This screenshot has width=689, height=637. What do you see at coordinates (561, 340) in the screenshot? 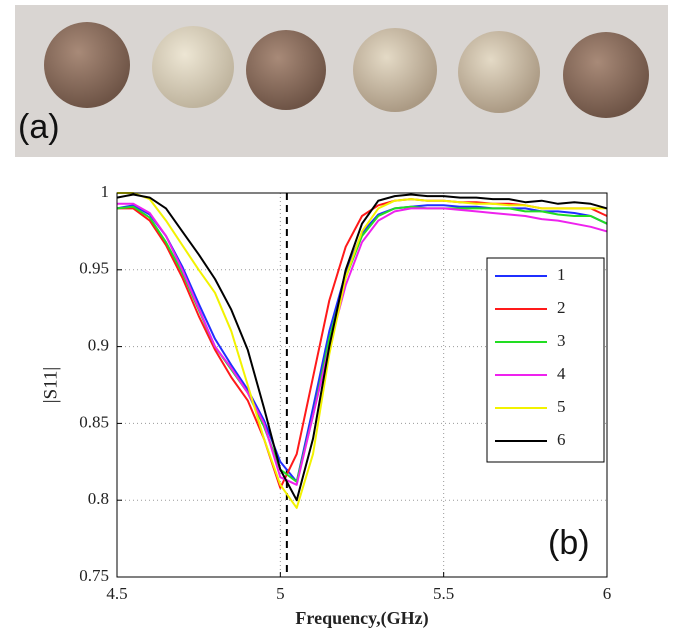
I see `legend-label: 3` at bounding box center [561, 340].